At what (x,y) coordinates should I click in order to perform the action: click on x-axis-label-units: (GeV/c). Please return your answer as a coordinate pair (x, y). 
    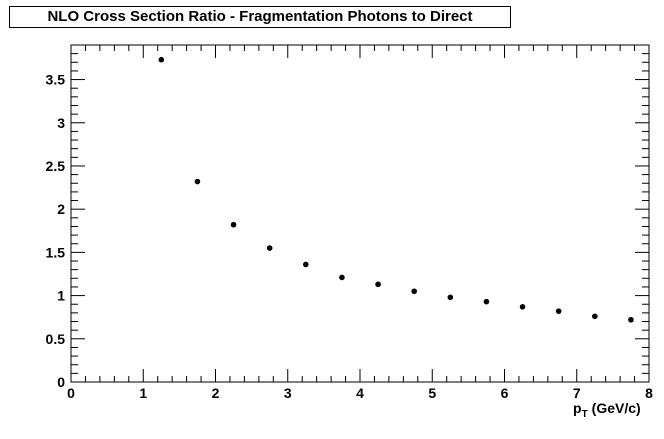
    Looking at the image, I should click on (616, 408).